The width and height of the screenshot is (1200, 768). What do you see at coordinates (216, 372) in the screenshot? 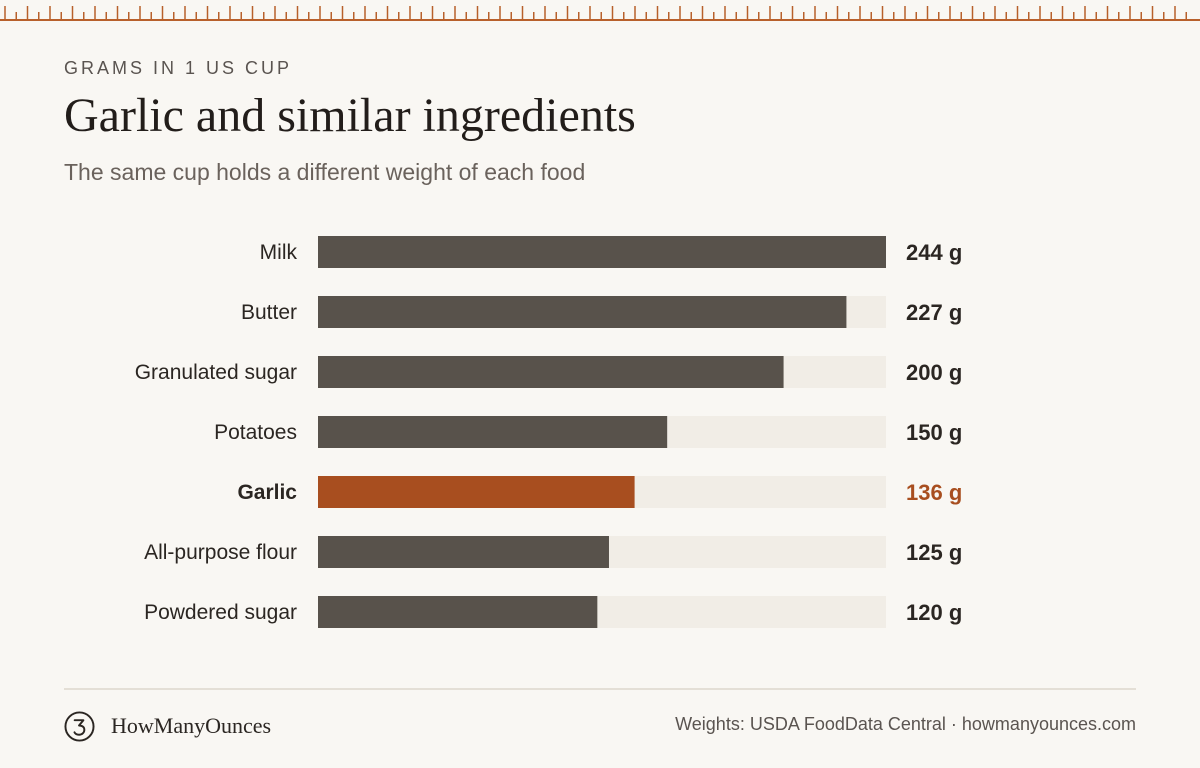
I see `category-label-granulated-sugar: Granulated sugar` at bounding box center [216, 372].